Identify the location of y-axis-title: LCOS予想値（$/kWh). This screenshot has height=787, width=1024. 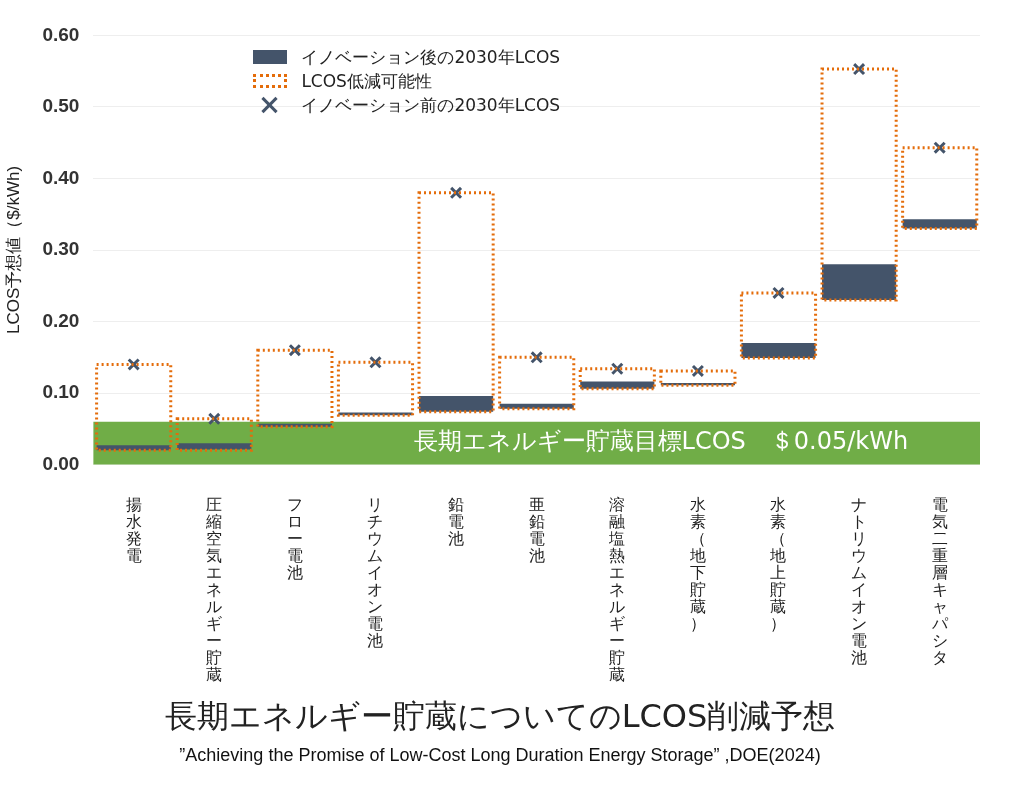
(13, 250).